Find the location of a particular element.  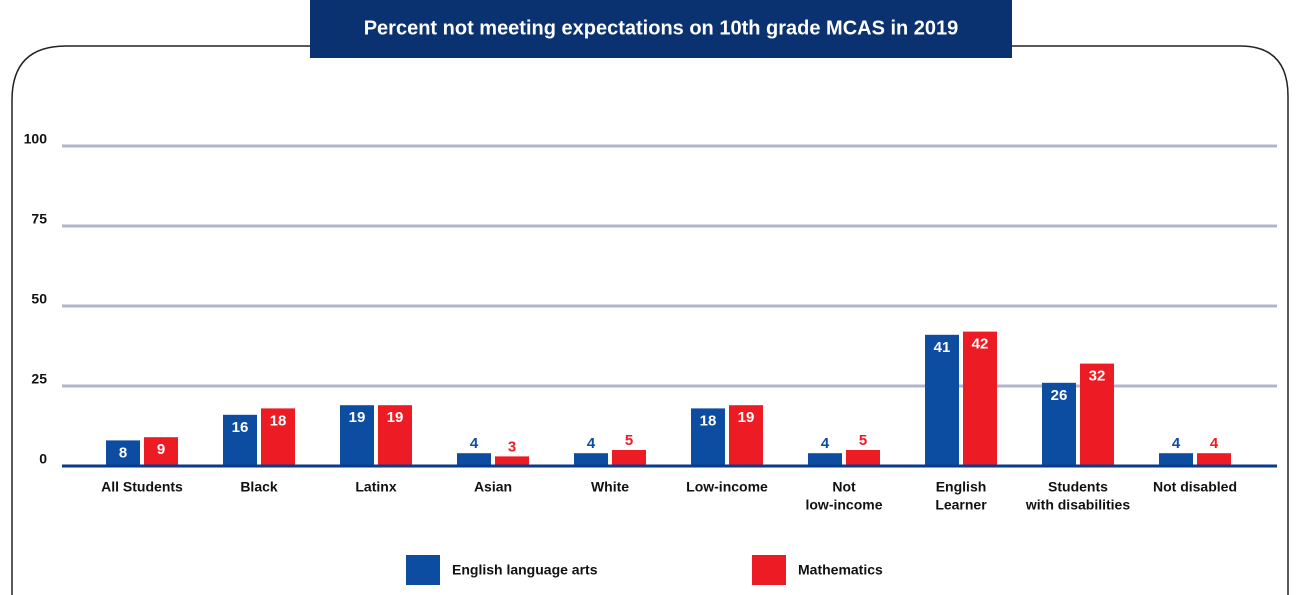

data-label: 42 is located at coordinates (980, 344).